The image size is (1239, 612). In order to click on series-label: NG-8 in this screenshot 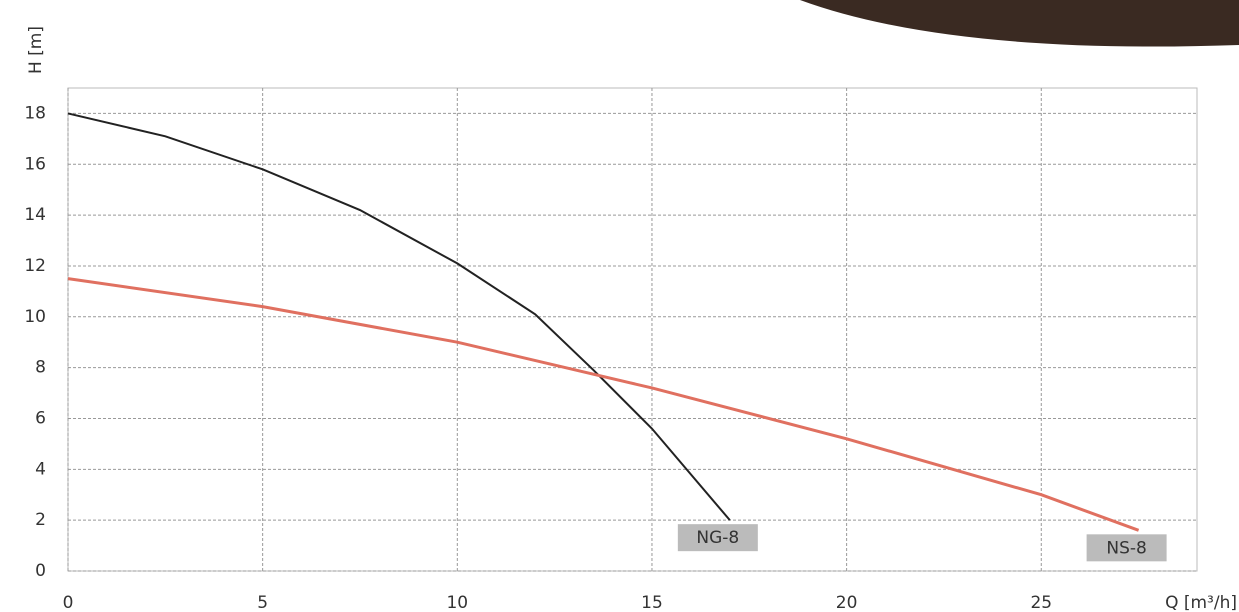, I will do `click(717, 538)`.